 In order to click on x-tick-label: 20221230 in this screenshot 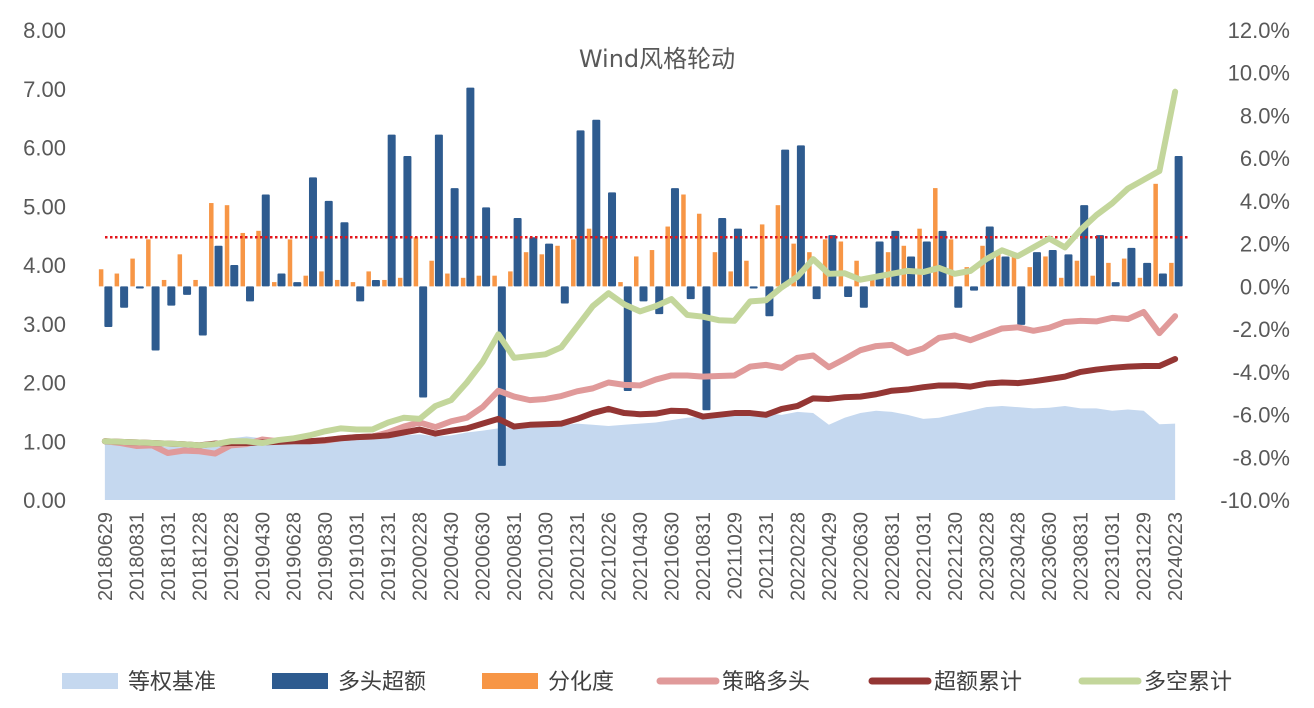, I will do `click(956, 556)`.